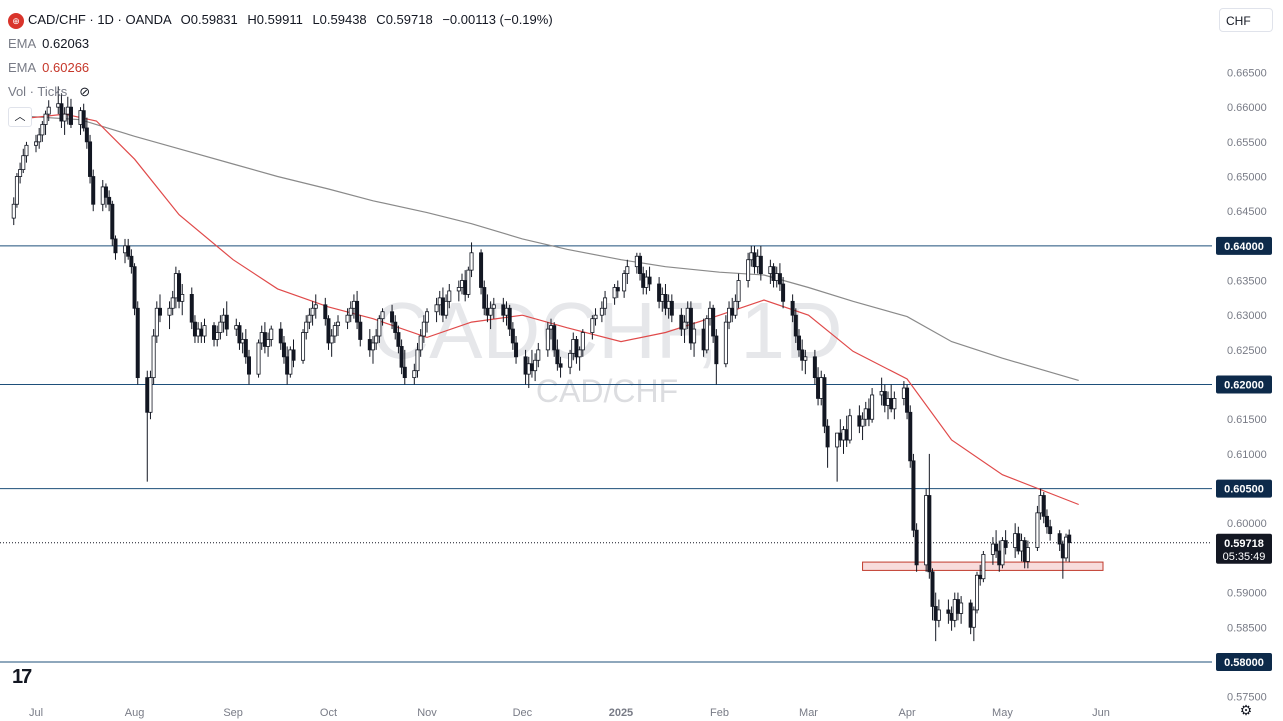 This screenshot has width=1283, height=721. I want to click on symbol-title: CAD/CHF · 1D · OANDA, so click(100, 19).